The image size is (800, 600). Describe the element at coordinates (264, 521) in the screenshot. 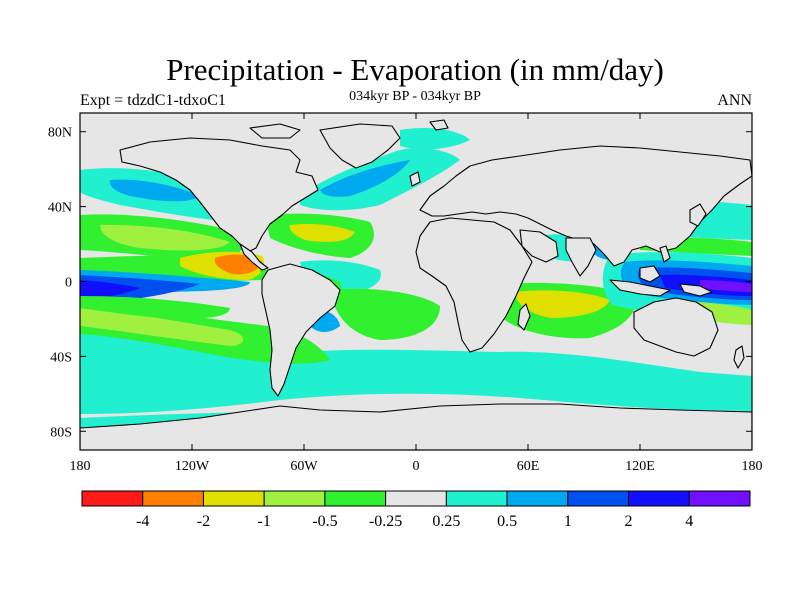

I see `colorbar-label: -1` at that location.